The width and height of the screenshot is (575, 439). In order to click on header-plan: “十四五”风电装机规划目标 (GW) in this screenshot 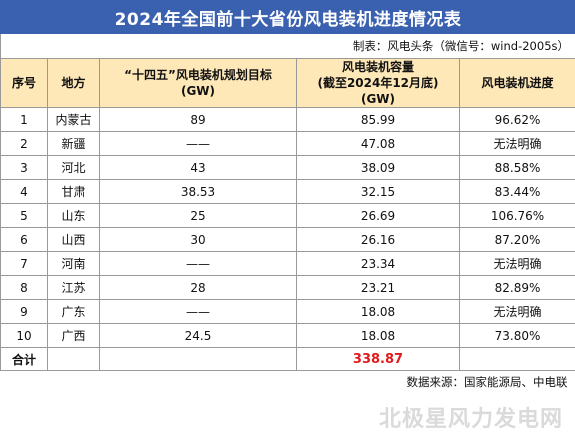, I will do `click(198, 83)`.